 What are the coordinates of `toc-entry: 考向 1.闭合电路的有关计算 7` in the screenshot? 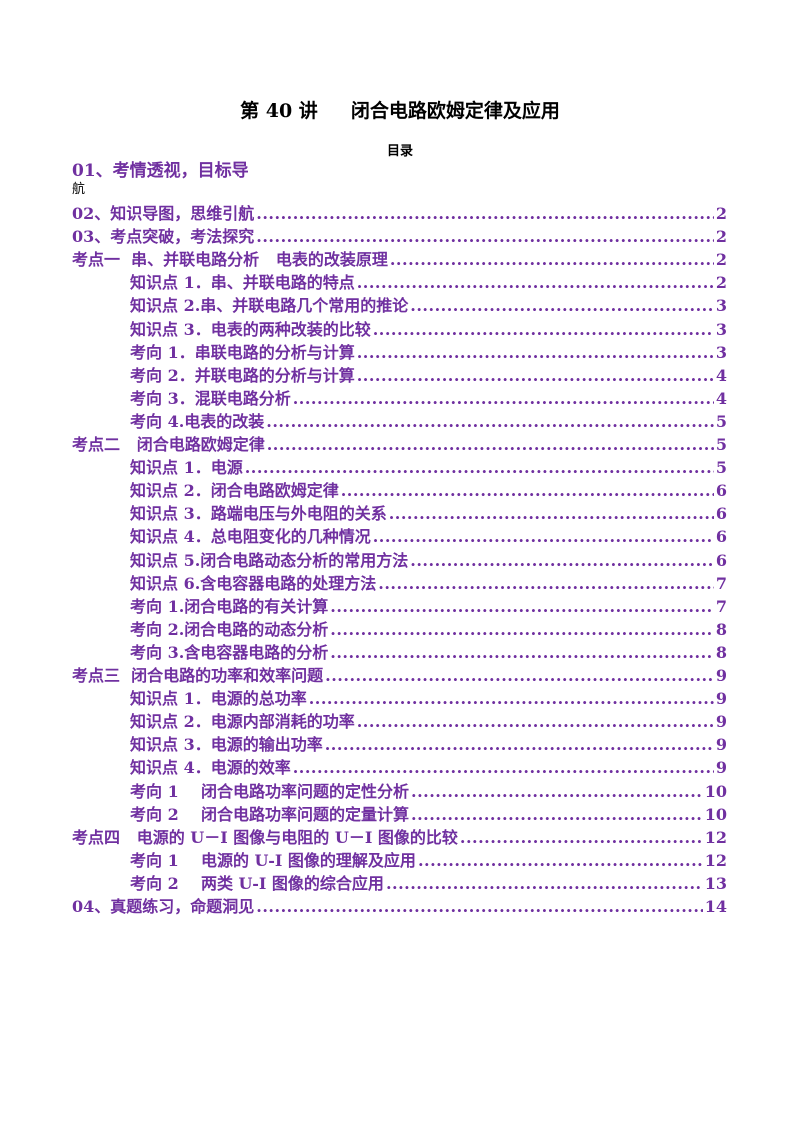 It's located at (428, 606).